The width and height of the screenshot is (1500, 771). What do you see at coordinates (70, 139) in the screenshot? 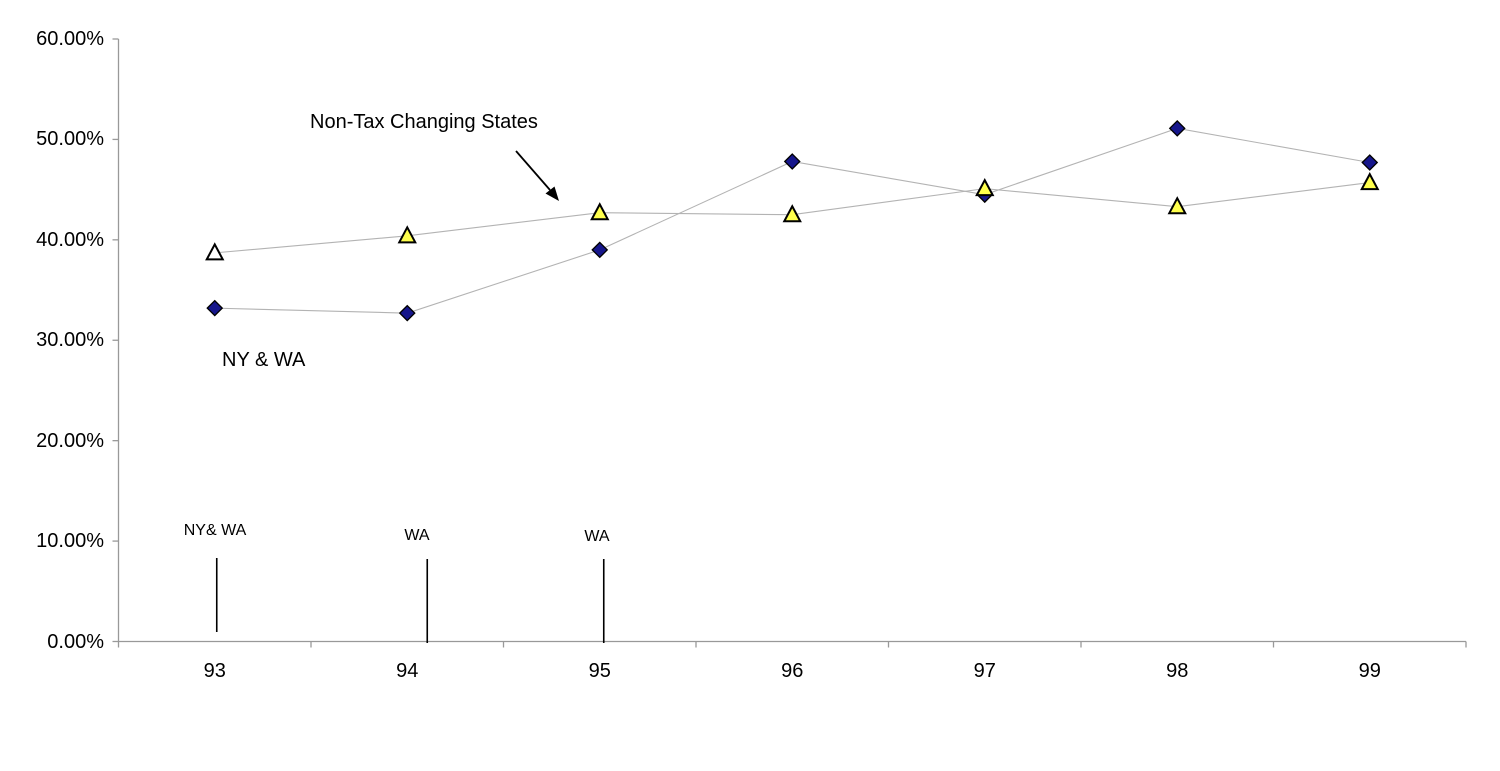
I see `y-axis-tick-label: 50.00%` at bounding box center [70, 139].